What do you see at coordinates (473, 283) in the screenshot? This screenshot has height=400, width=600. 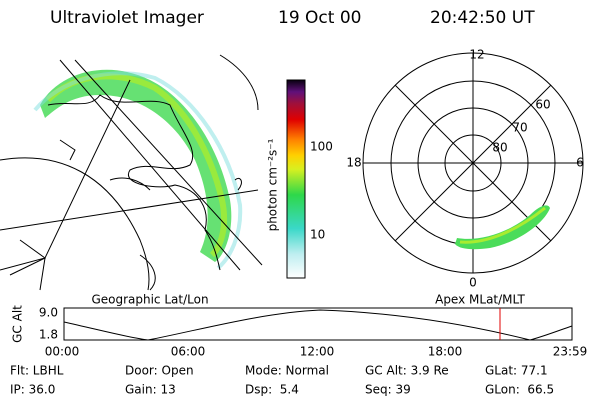 I see `polar-label: 0` at bounding box center [473, 283].